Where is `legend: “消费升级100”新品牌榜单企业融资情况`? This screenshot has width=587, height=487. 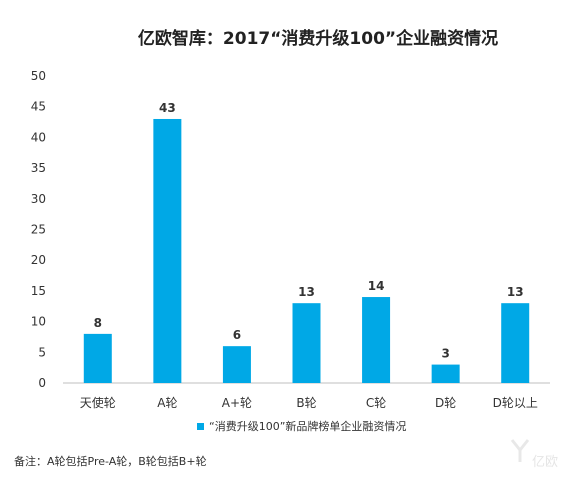
legend: “消费升级100”新品牌榜单企业融资情况 is located at coordinates (301, 426).